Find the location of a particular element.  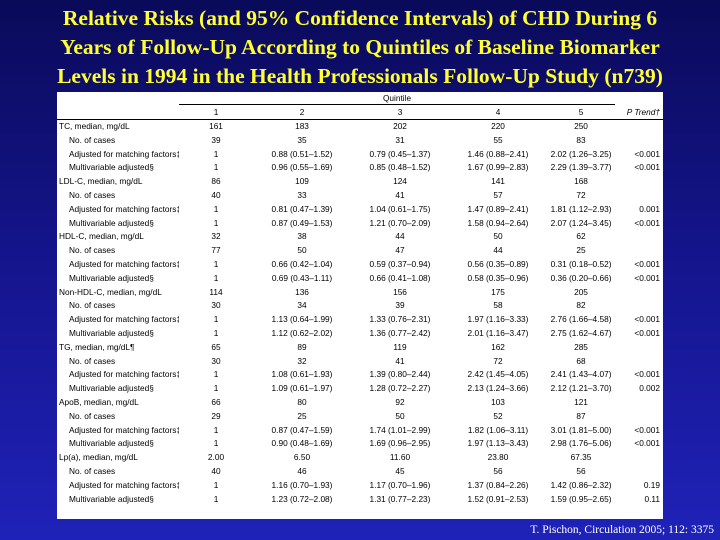

table-cell: 89 is located at coordinates (302, 346).